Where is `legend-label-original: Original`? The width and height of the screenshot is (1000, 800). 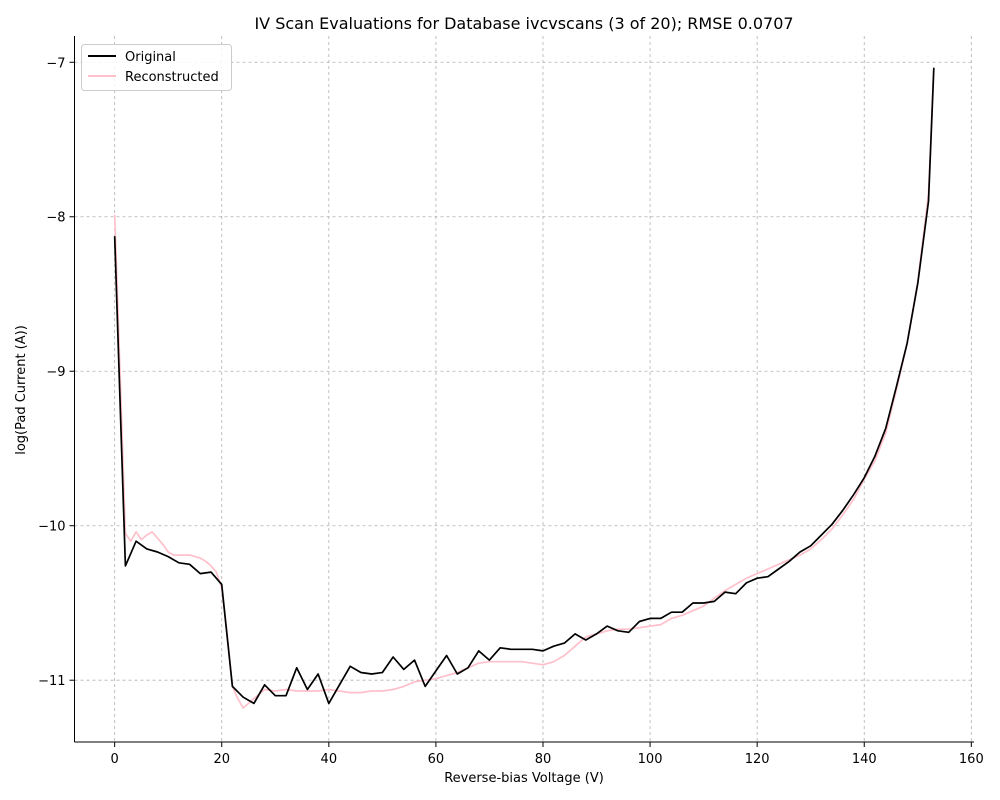
legend-label-original: Original is located at coordinates (150, 57).